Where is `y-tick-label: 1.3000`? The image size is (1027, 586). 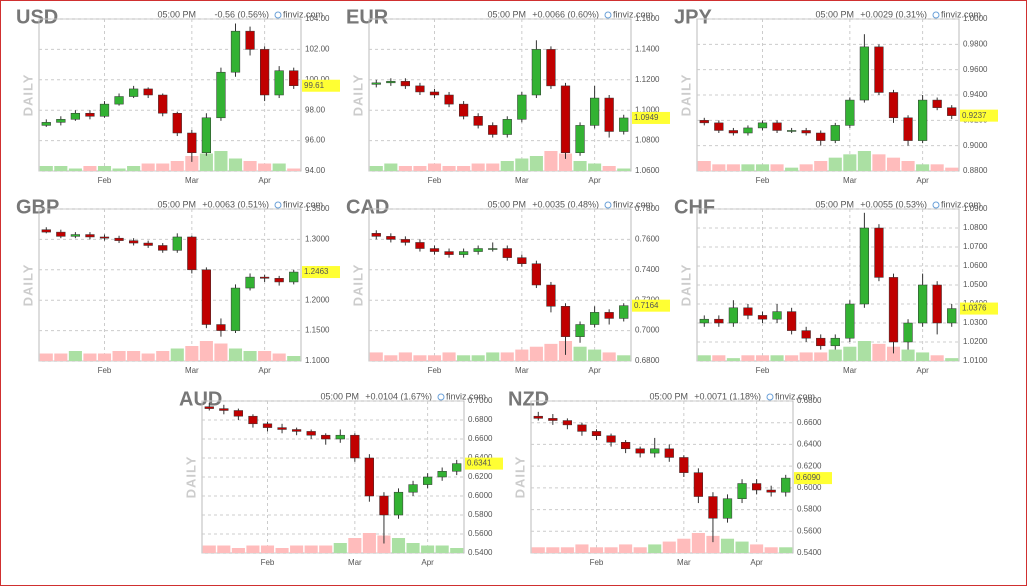 y-tick-label: 1.3000 is located at coordinates (317, 239).